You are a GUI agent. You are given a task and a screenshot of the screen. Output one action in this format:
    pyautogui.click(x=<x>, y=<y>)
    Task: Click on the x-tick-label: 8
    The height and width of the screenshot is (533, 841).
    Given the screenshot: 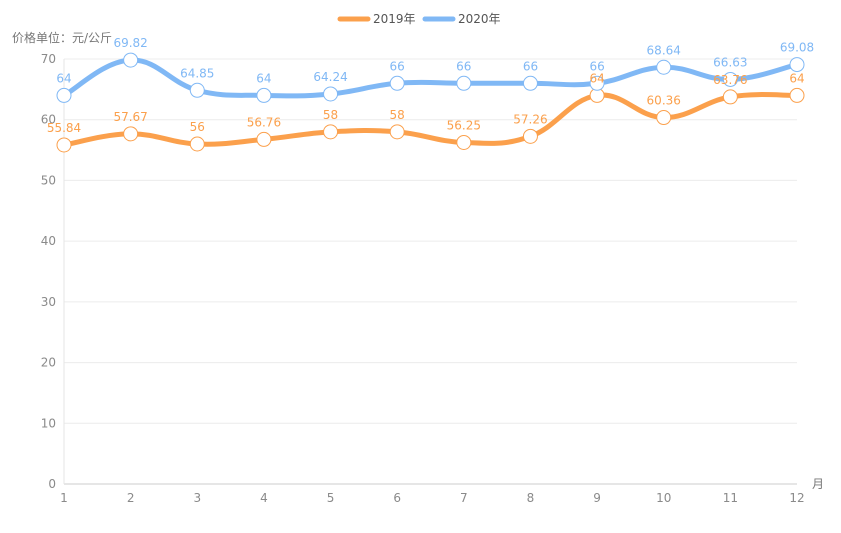 What is the action you would take?
    pyautogui.click(x=531, y=498)
    